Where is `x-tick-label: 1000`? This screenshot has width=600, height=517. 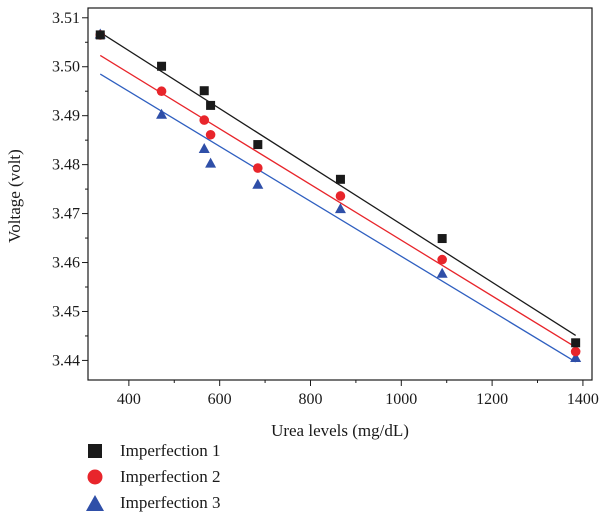 x-tick-label: 1000 is located at coordinates (401, 399).